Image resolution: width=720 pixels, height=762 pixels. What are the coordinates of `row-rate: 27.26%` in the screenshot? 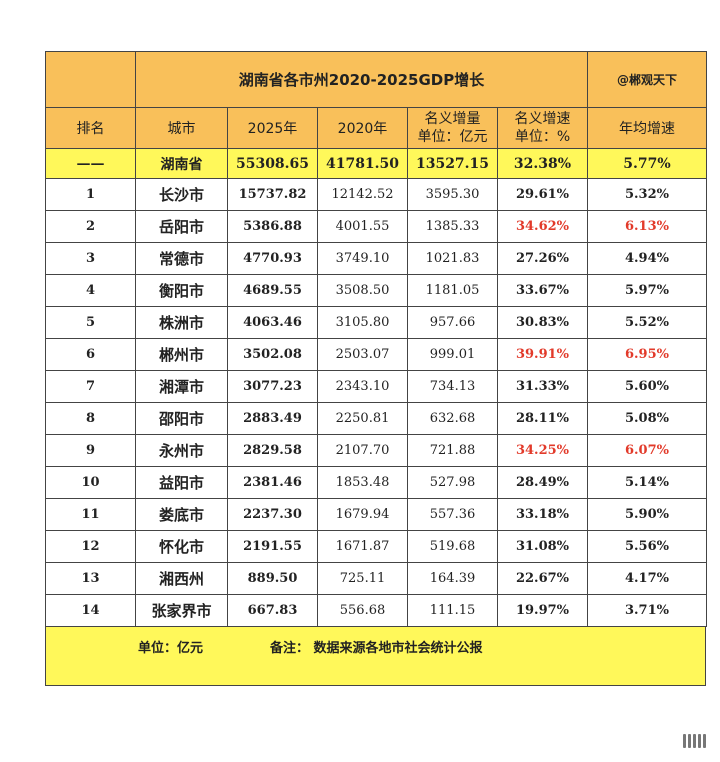 It's located at (542, 258).